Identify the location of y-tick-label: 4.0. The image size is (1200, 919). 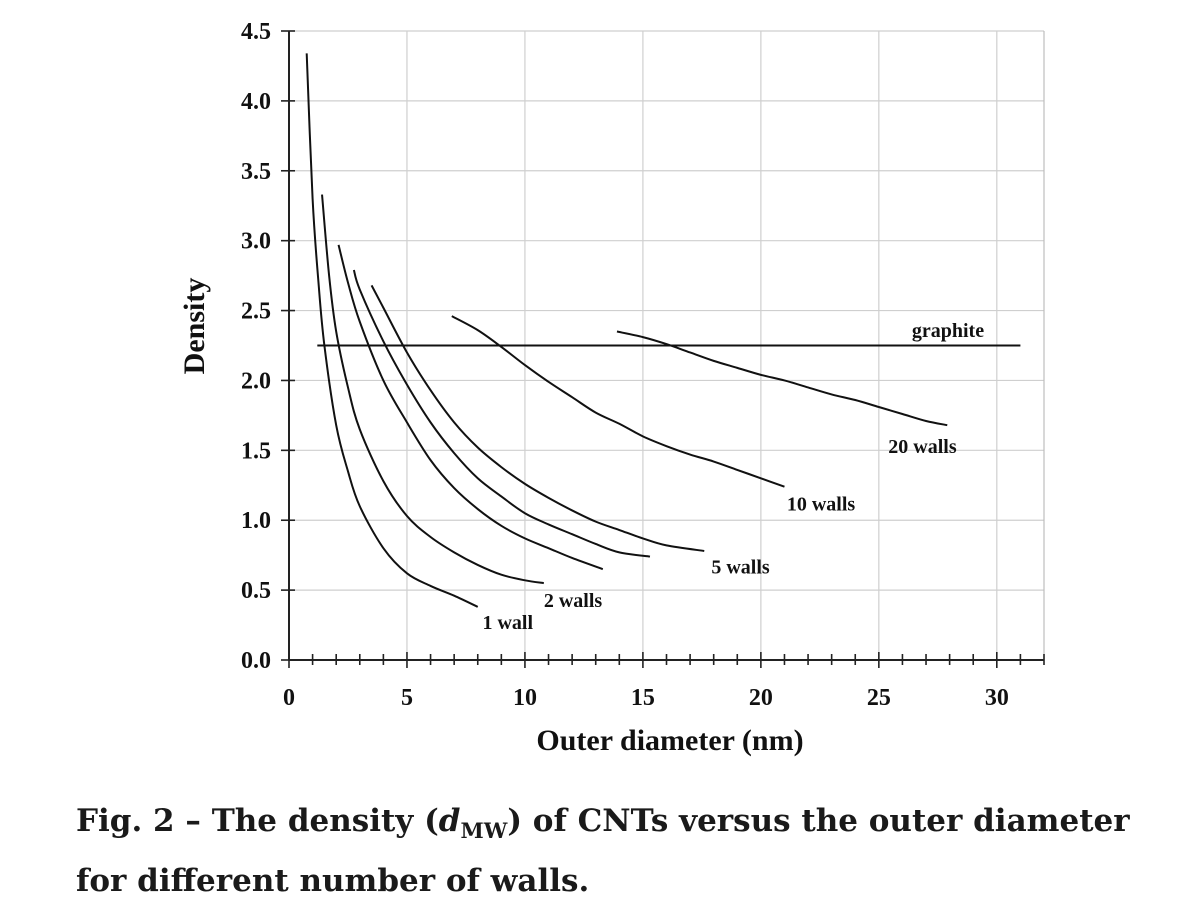
(256, 102).